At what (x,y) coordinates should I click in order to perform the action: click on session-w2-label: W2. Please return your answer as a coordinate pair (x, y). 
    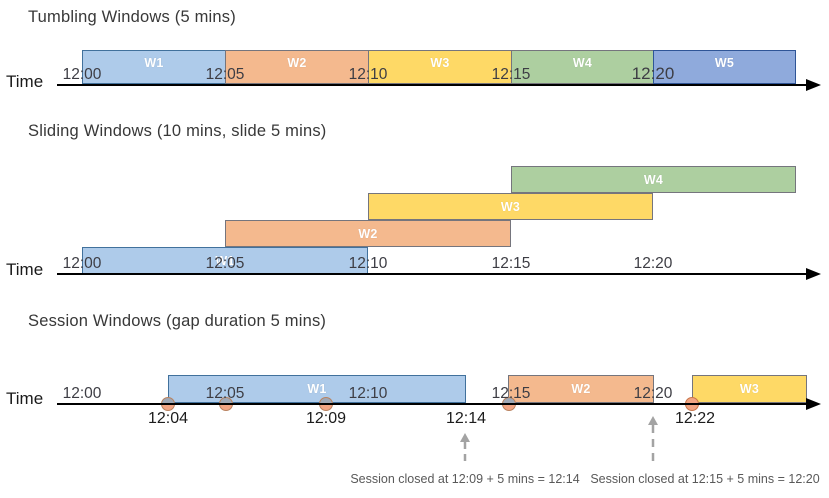
    Looking at the image, I should click on (581, 389).